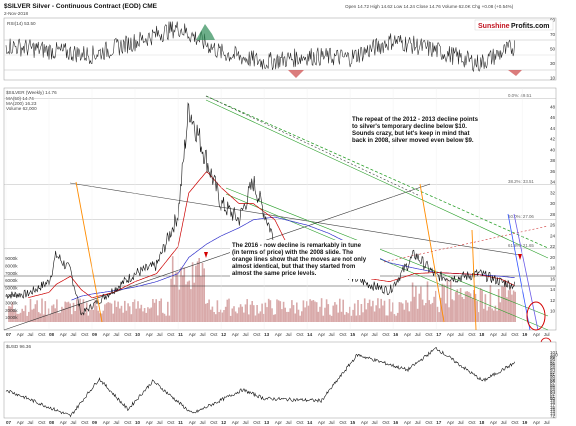 The width and height of the screenshot is (576, 426). I want to click on time-tick-label: 18, so click(482, 334).